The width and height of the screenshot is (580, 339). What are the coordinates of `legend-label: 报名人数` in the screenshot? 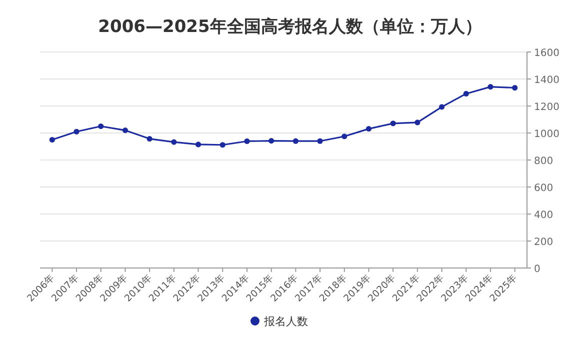 It's located at (285, 321).